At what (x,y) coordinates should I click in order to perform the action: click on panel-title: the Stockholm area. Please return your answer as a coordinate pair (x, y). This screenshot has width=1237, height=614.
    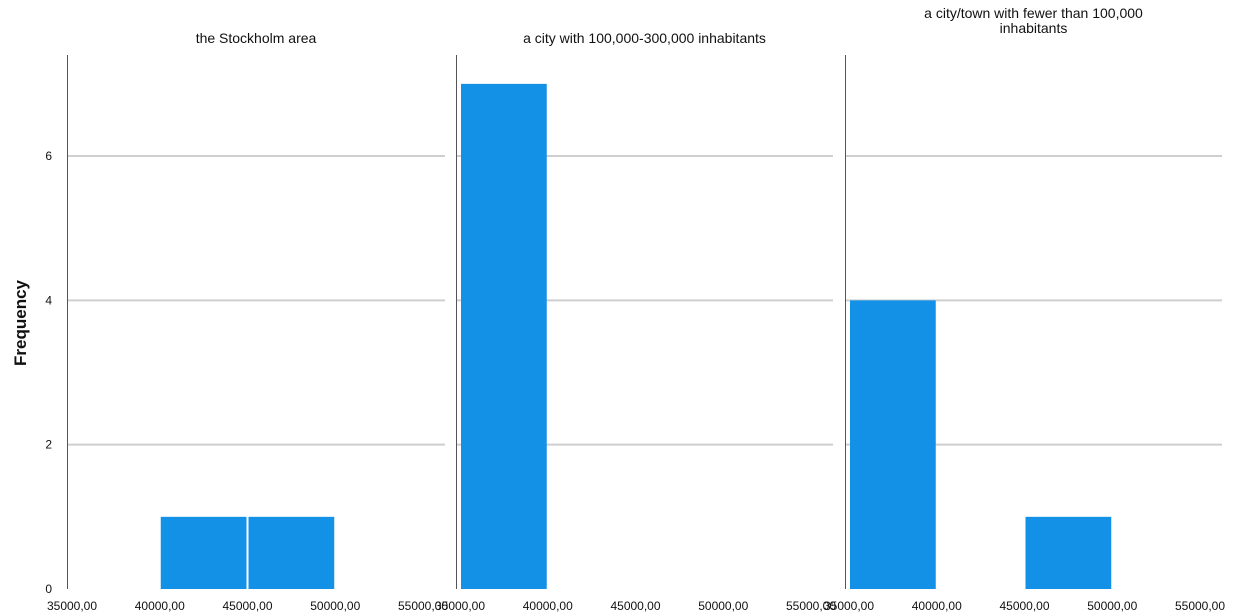
    Looking at the image, I should click on (256, 38).